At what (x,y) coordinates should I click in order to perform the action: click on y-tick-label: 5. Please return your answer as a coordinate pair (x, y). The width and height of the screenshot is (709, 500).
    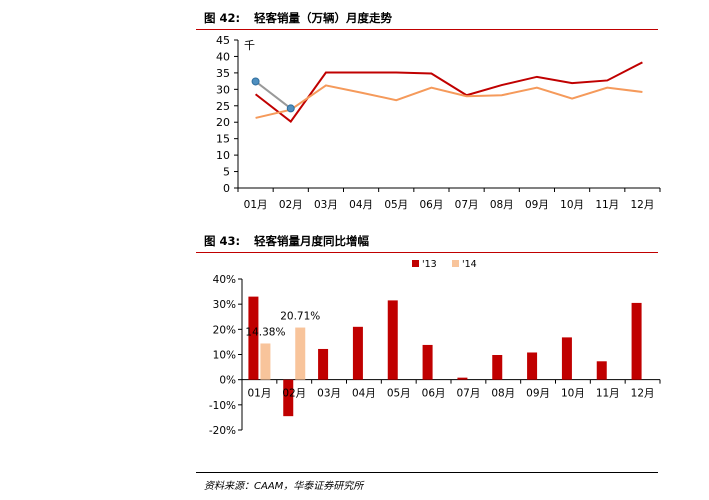
    Looking at the image, I should click on (226, 172).